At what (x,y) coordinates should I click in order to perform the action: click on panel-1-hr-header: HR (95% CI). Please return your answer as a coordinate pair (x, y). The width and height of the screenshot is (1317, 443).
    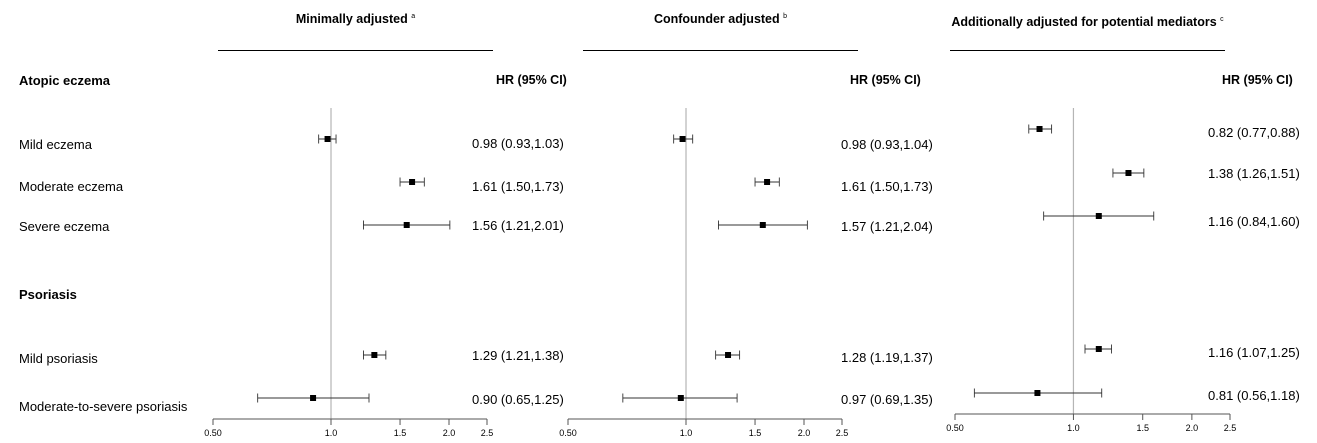
    Looking at the image, I should click on (531, 80).